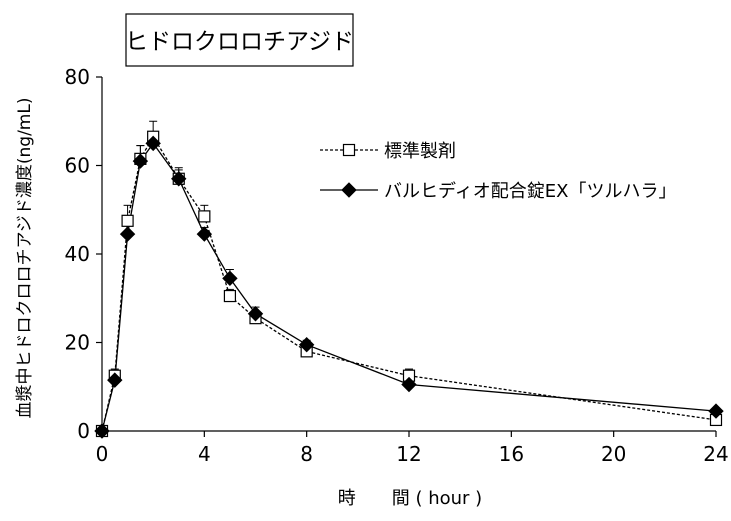 The height and width of the screenshot is (521, 731). I want to click on x-tick-label: 24, so click(715, 454).